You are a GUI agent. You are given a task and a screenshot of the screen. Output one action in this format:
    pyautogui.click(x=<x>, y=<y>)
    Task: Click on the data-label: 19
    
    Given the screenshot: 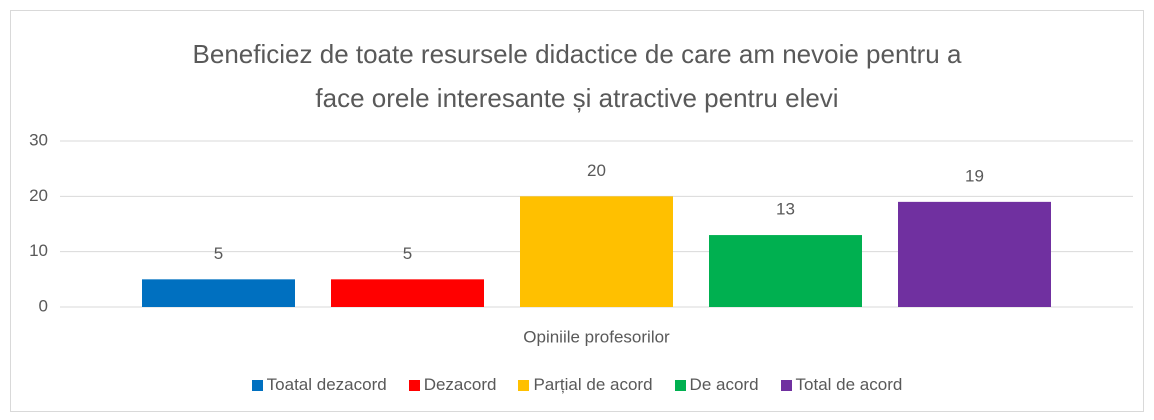 What is the action you would take?
    pyautogui.click(x=974, y=175)
    